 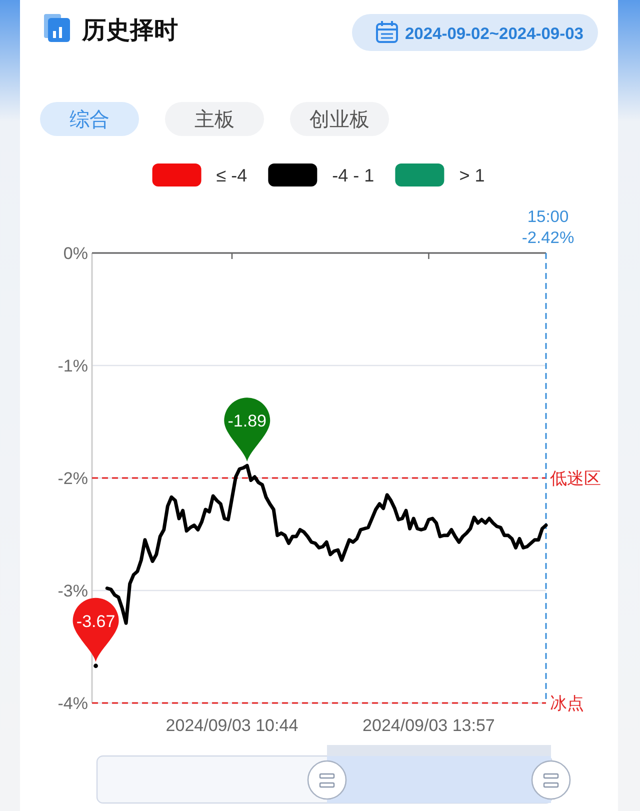 What do you see at coordinates (214, 119) in the screenshot?
I see `tab: 主板` at bounding box center [214, 119].